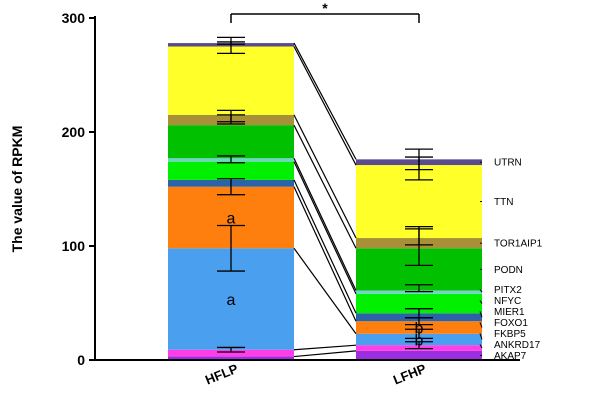 The image size is (600, 400). I want to click on annotation-letter-1: a, so click(231, 300).